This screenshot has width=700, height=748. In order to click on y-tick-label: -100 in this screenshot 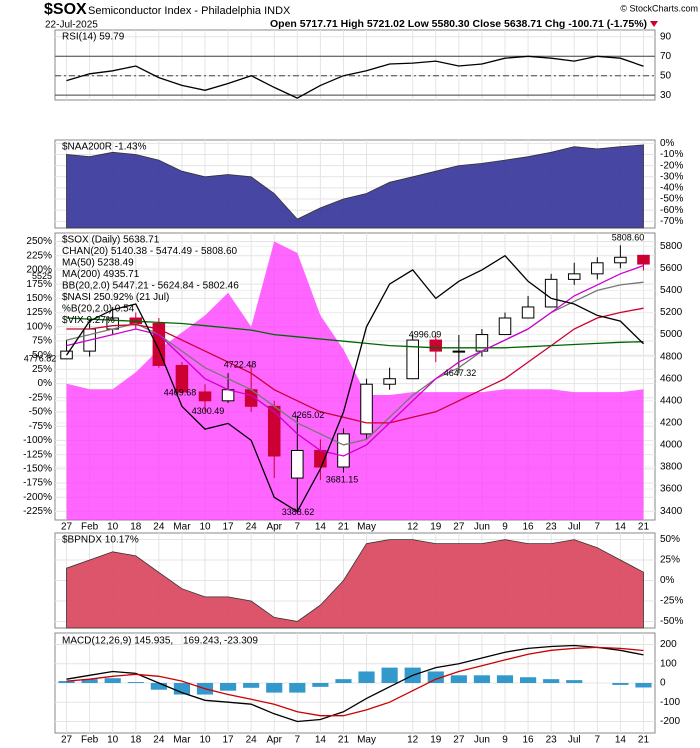, I will do `click(670, 702)`.